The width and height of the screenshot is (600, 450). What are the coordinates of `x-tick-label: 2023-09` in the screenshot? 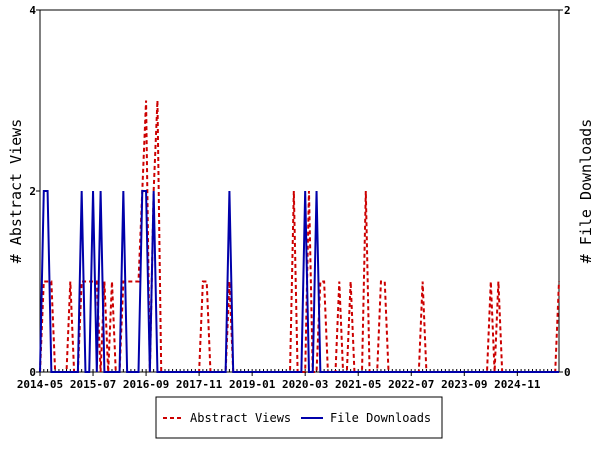 It's located at (464, 384).